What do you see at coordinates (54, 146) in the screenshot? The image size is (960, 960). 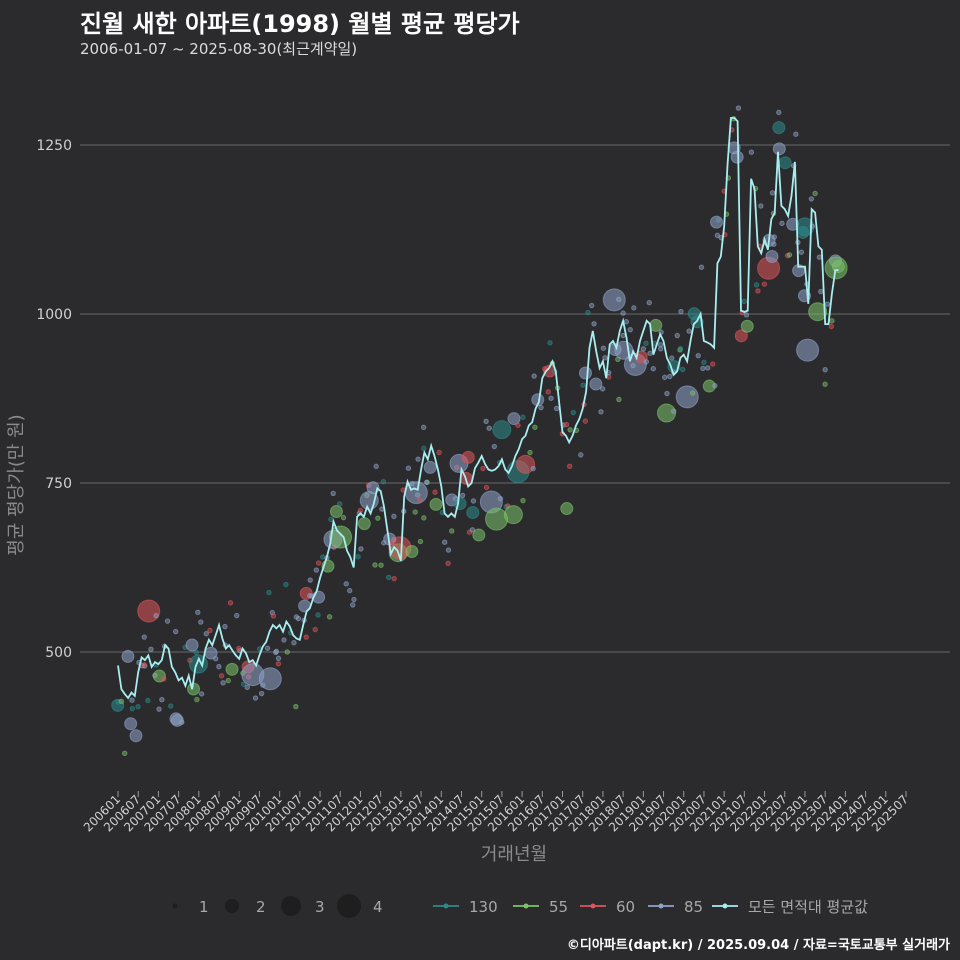 I see `y-tick-label: 1250` at bounding box center [54, 146].